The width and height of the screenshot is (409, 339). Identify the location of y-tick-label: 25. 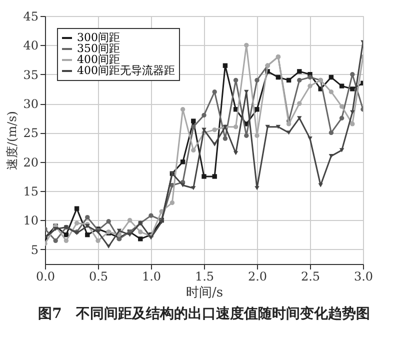
(30, 133).